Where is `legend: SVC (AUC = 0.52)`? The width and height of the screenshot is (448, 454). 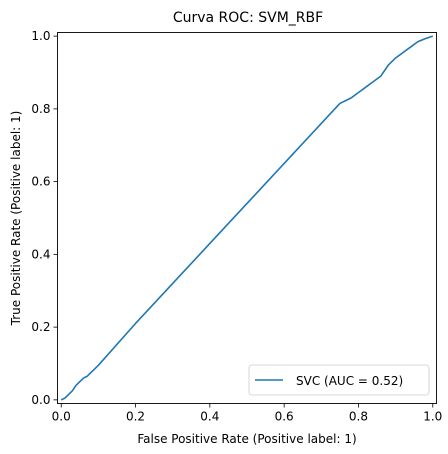
legend: SVC (AUC = 0.52) is located at coordinates (339, 380).